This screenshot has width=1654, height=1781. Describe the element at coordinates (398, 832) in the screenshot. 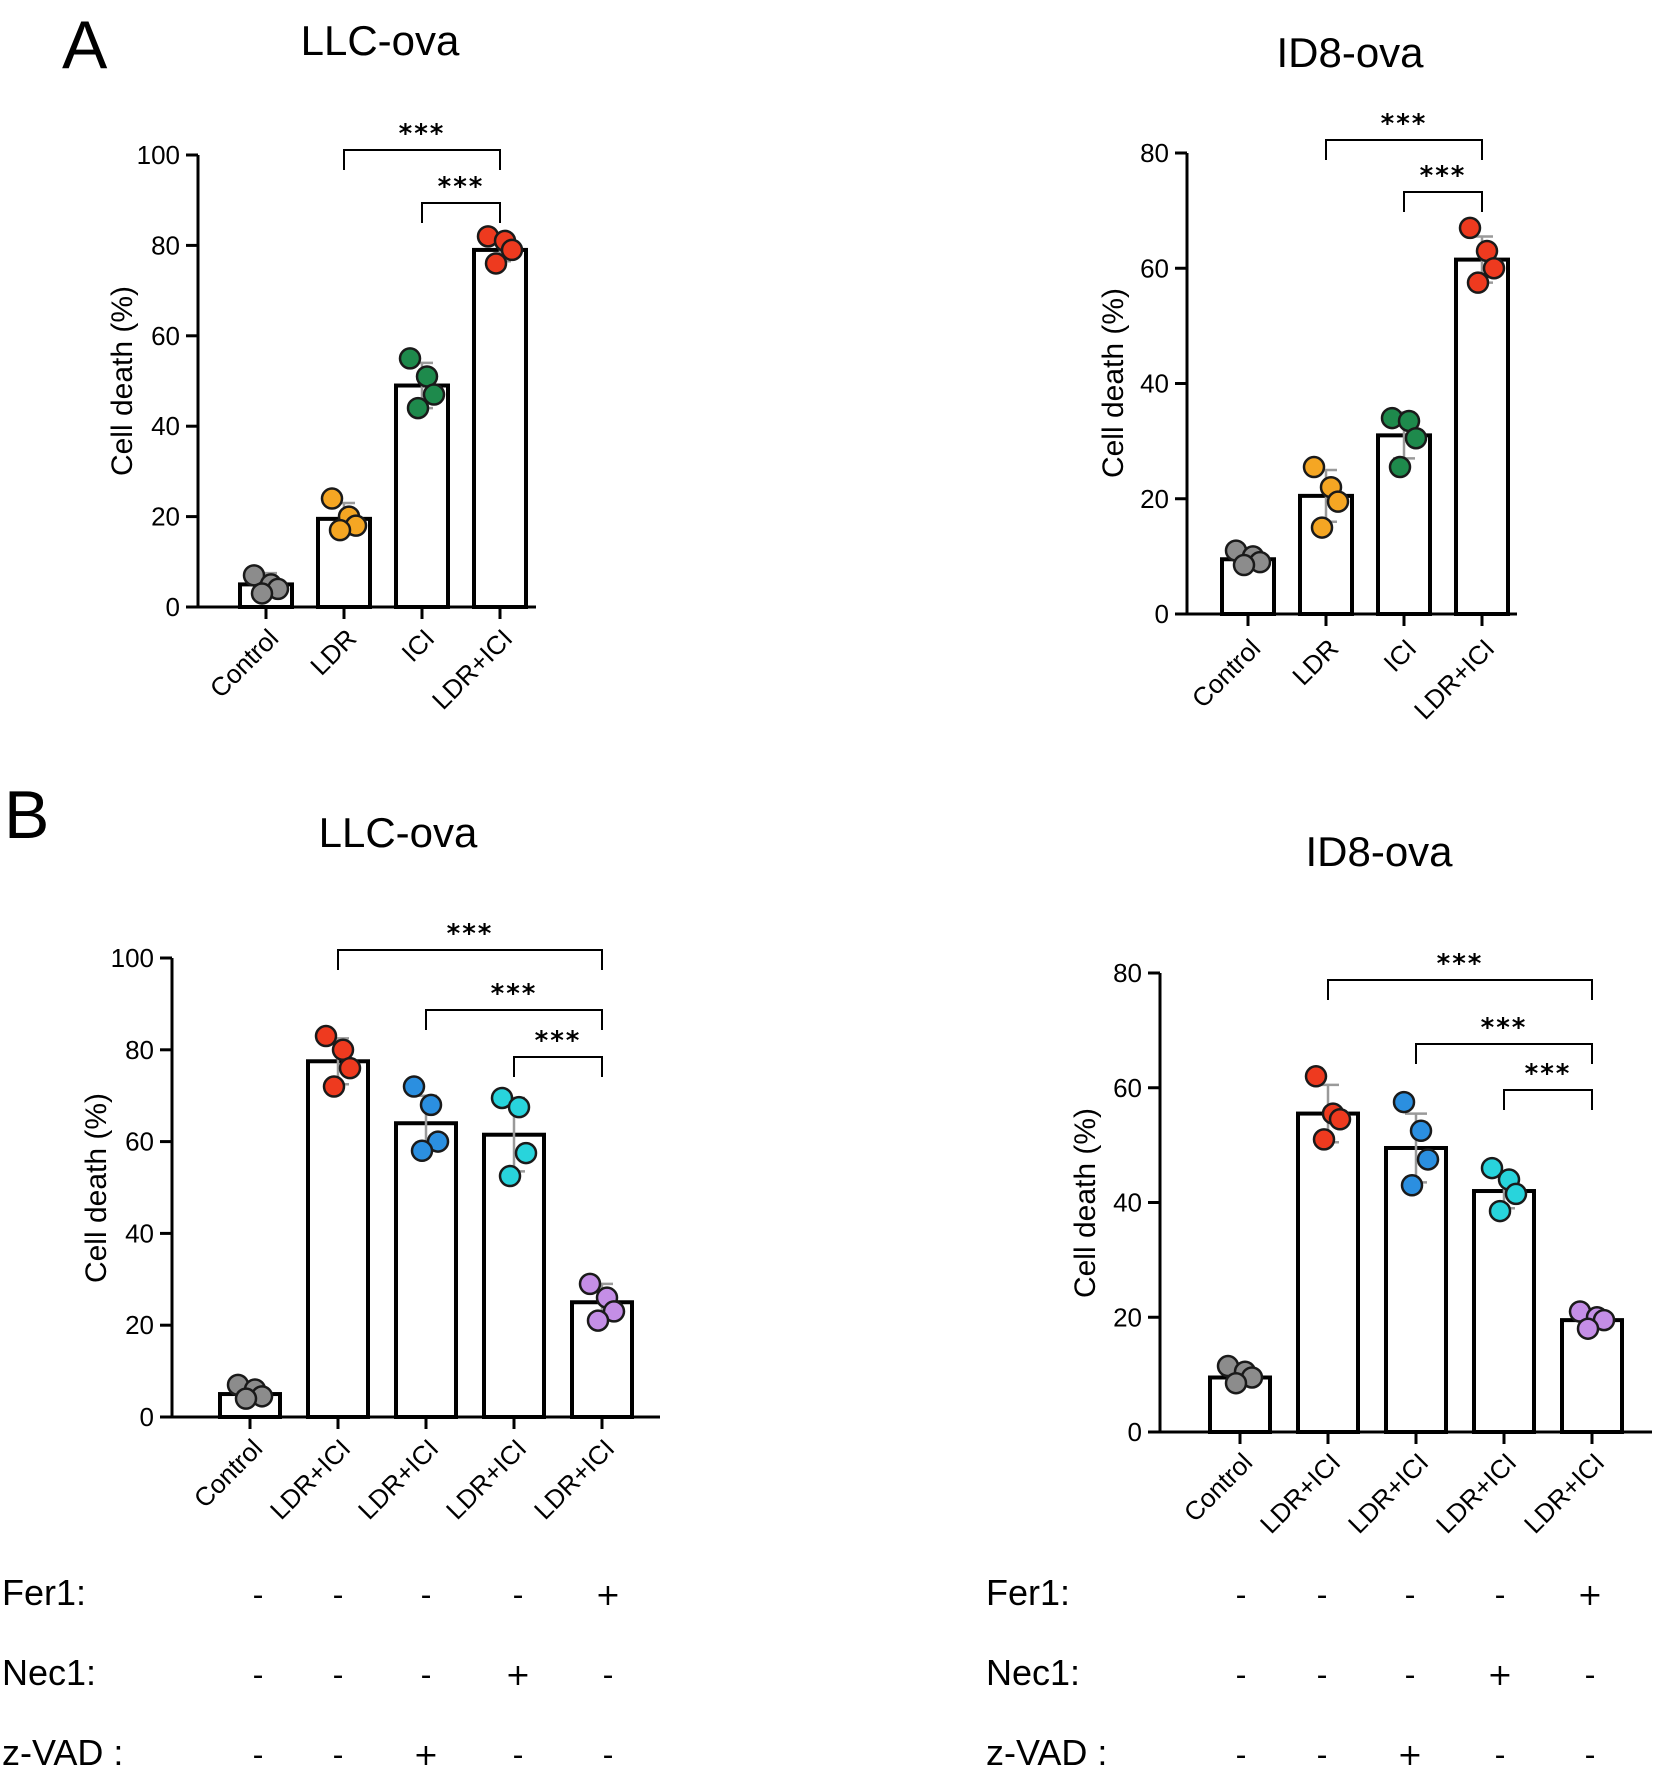

I see `chart-title: LLC-ova` at that location.